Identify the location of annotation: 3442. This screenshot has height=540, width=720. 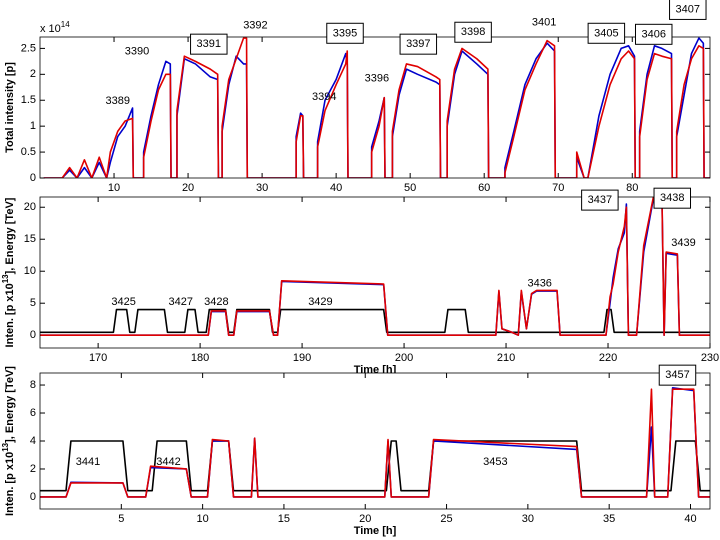
(168, 462).